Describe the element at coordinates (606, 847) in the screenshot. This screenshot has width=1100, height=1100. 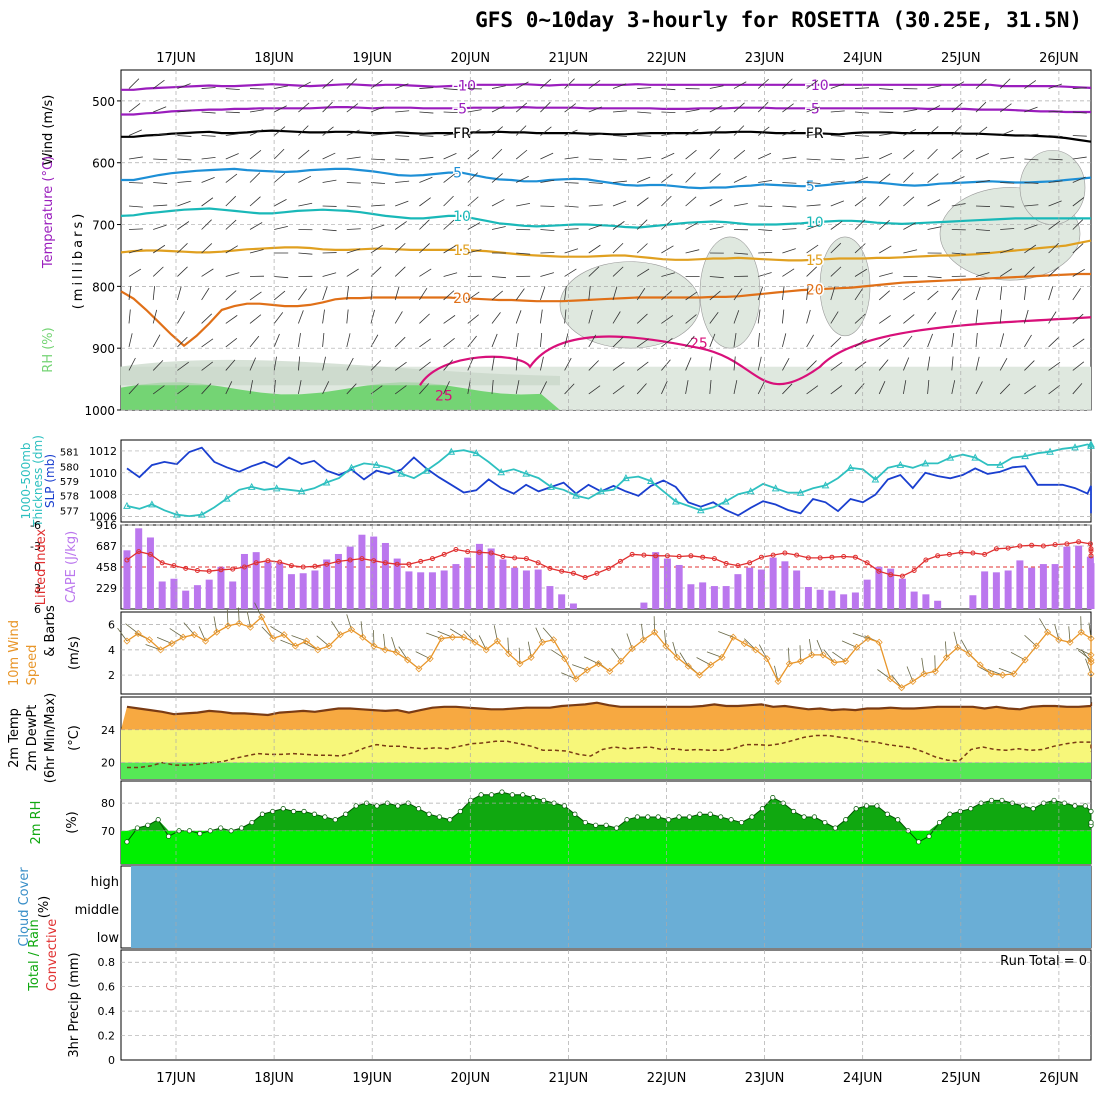
I see `rh2m-base-fill` at that location.